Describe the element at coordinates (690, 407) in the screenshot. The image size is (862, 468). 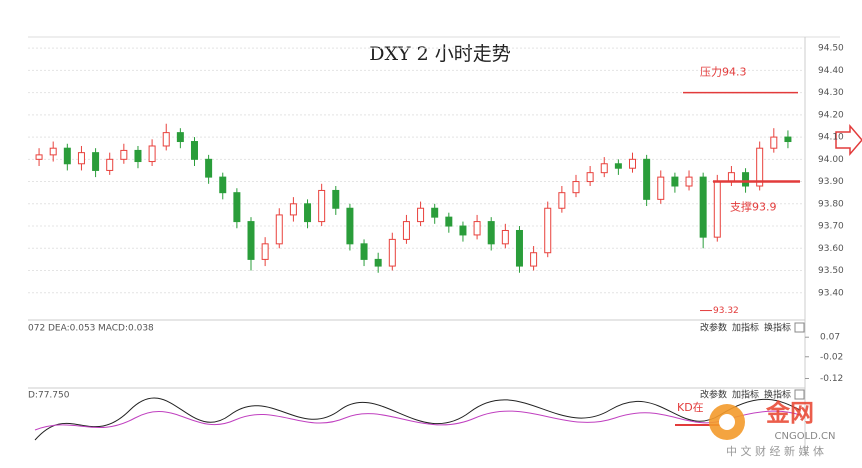
I see `kd-note: KD在` at that location.